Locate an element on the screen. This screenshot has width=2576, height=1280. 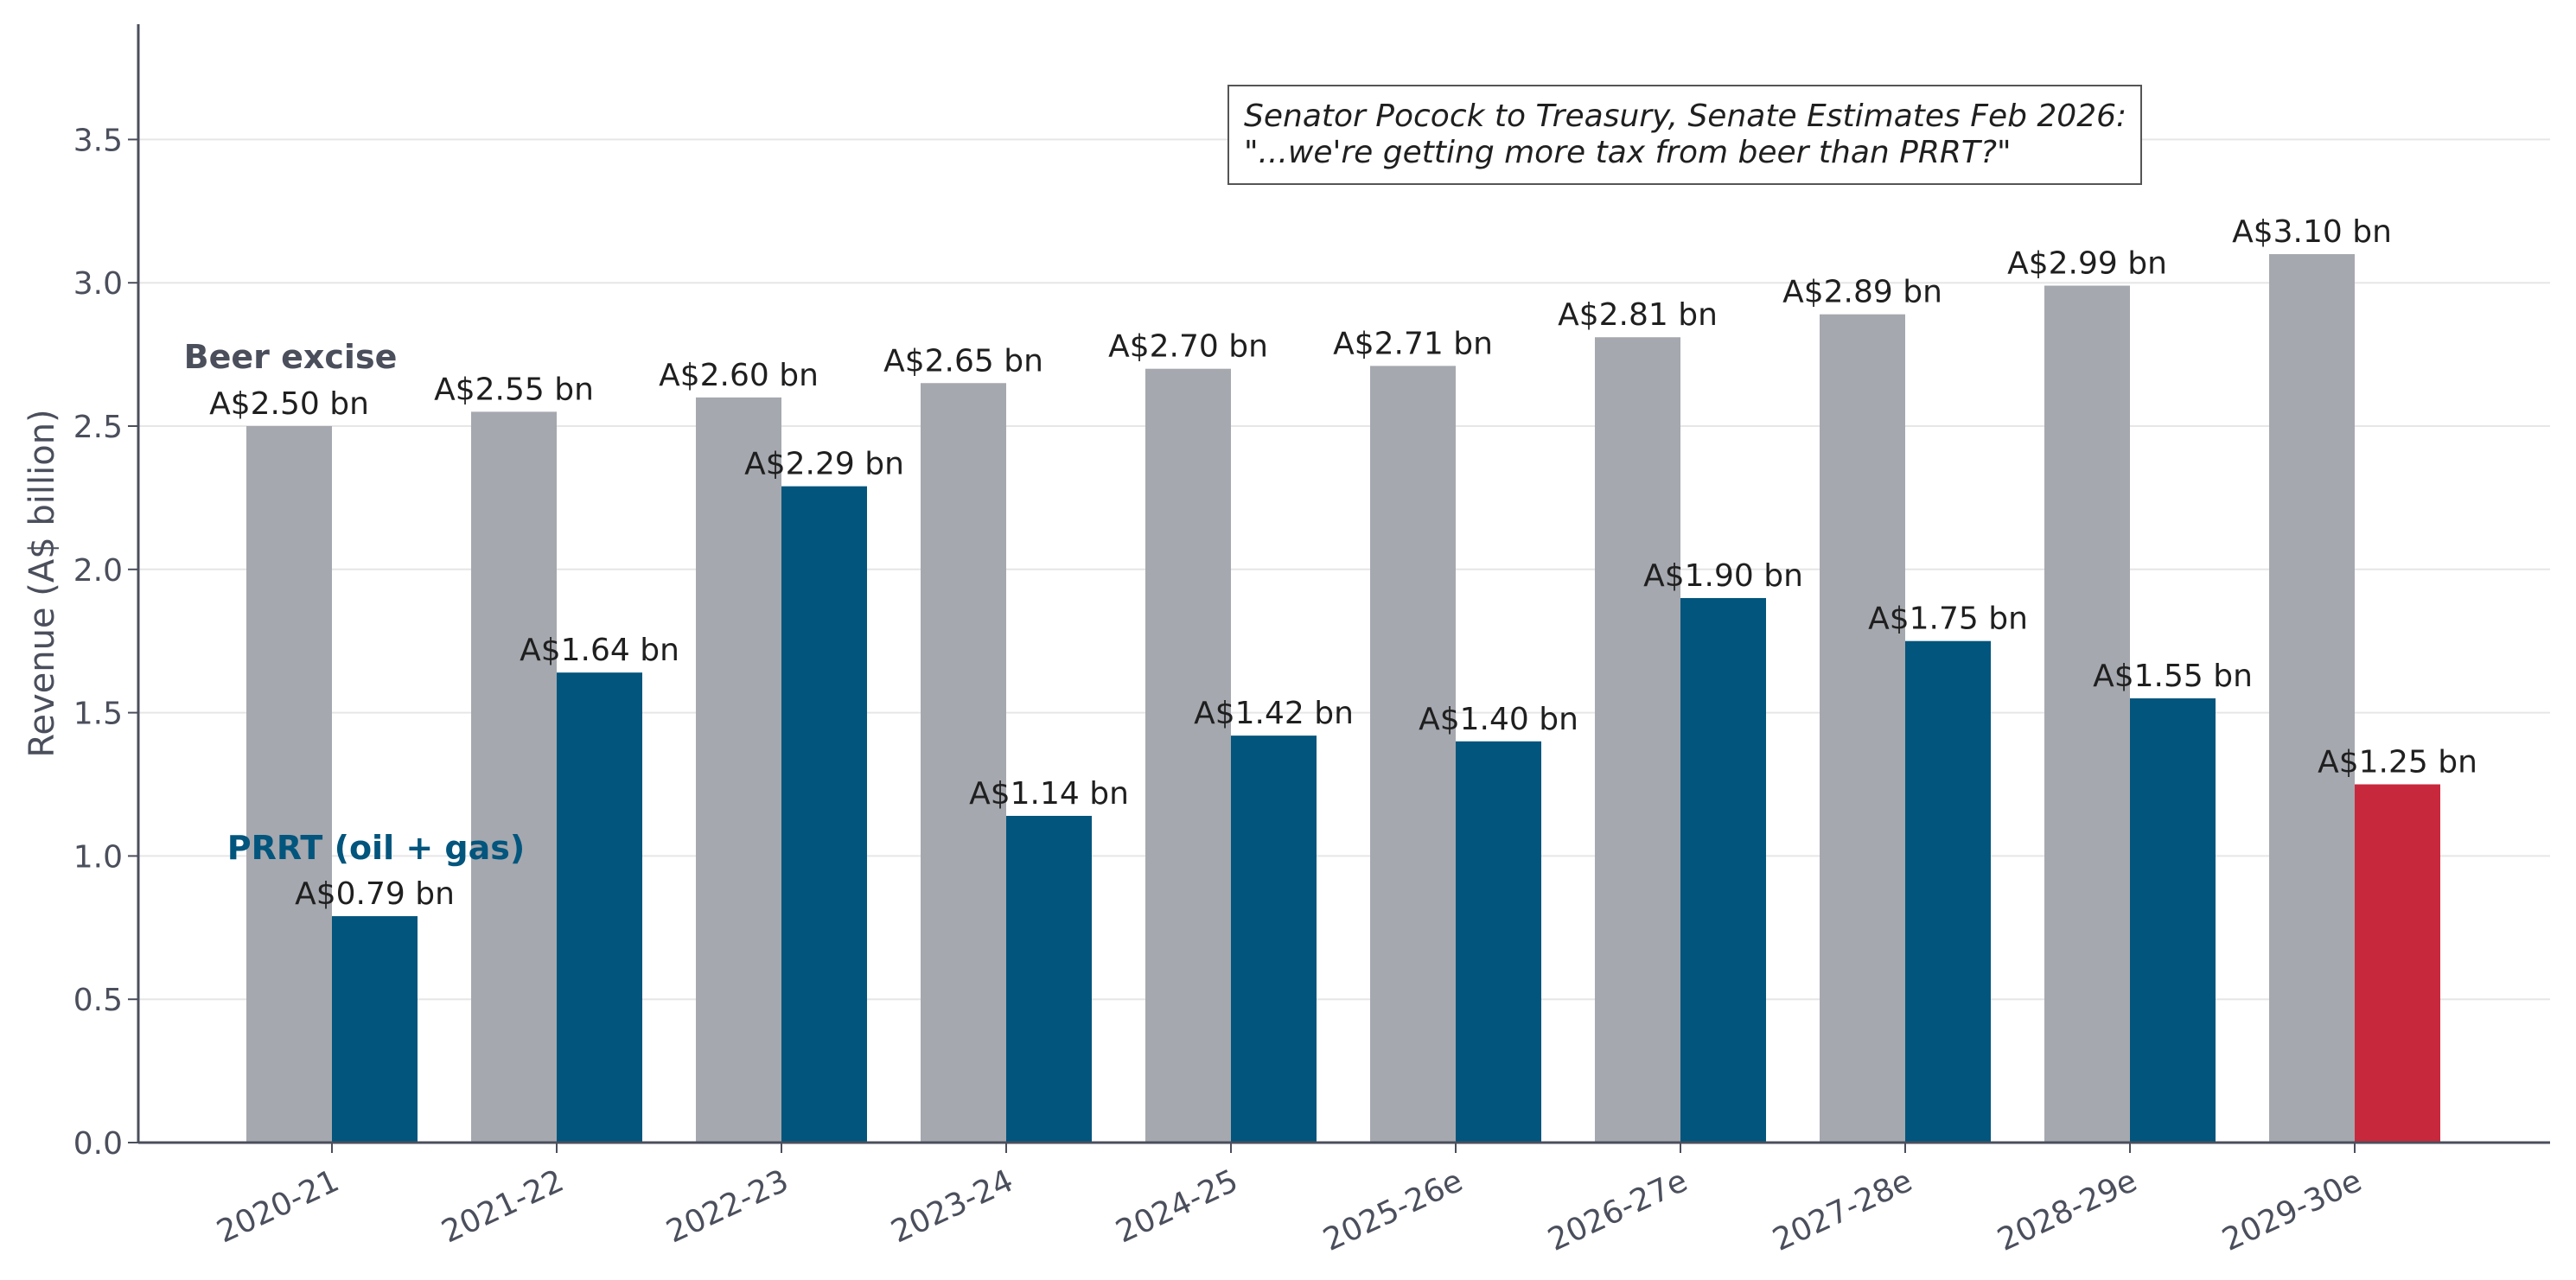
x-tick-label: 2022-23 is located at coordinates (727, 1207).